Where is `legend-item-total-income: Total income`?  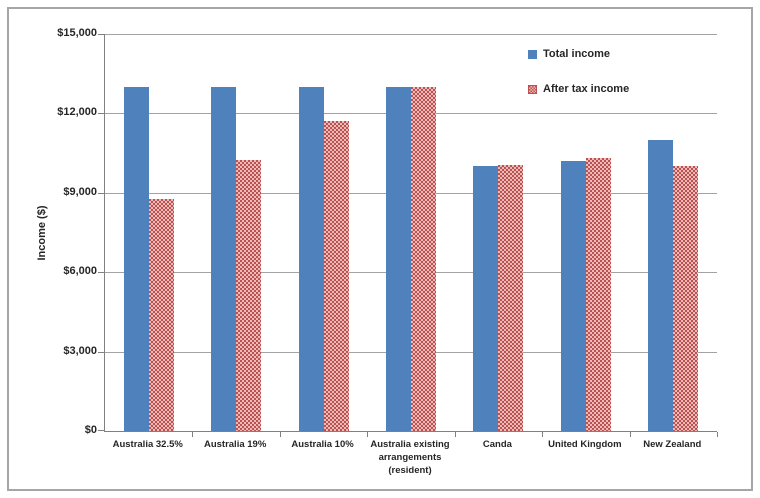 legend-item-total-income: Total income is located at coordinates (578, 54).